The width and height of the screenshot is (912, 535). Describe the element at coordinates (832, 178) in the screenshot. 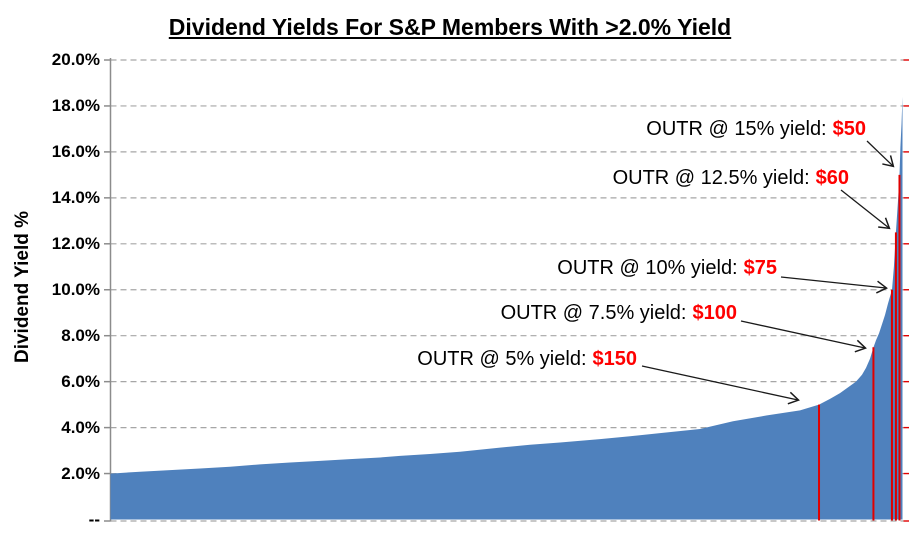

I see `annotation-price-value: $60` at that location.